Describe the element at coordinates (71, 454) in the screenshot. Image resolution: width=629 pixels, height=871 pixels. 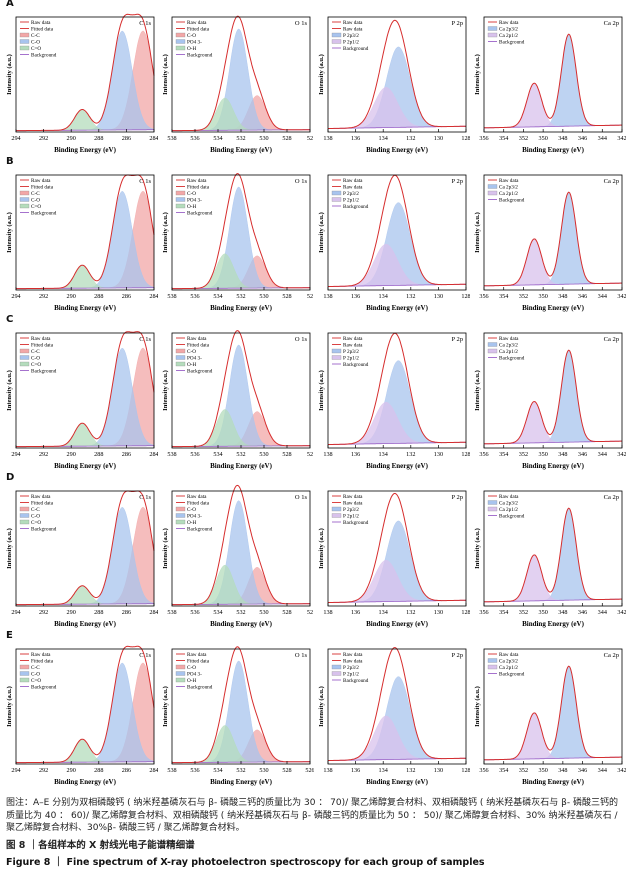
I see `x-tick-label: 290` at that location.